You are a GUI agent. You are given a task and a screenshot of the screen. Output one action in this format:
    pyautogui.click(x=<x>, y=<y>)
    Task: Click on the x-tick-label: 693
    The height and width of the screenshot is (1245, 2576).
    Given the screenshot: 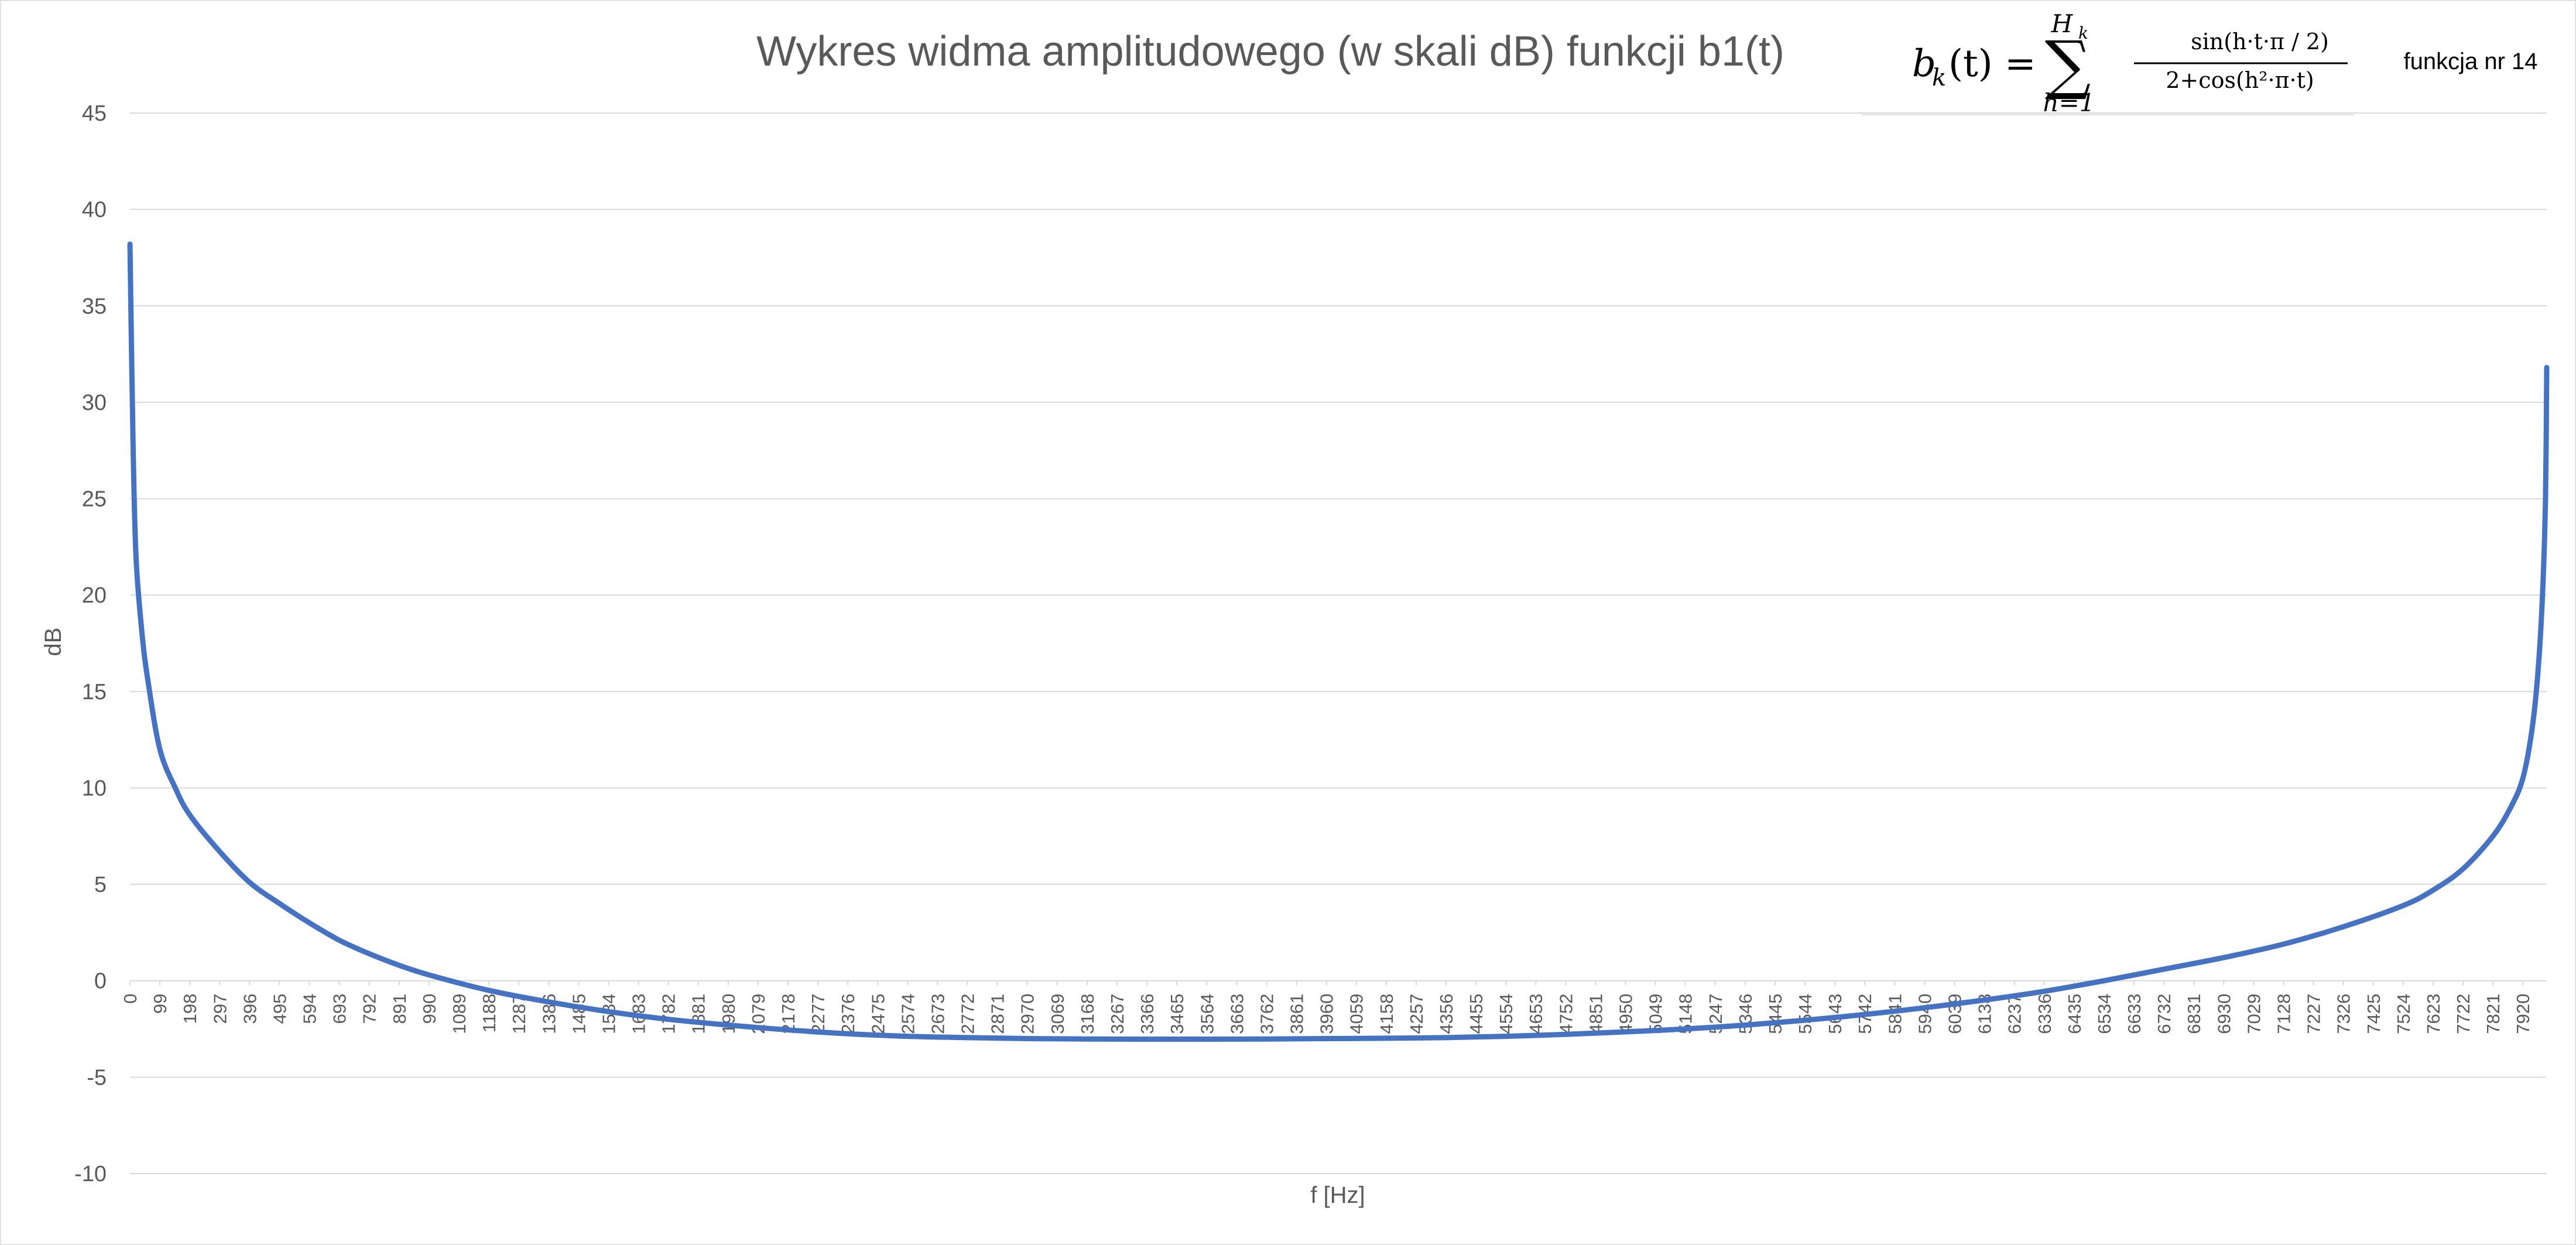 What is the action you would take?
    pyautogui.click(x=340, y=1009)
    